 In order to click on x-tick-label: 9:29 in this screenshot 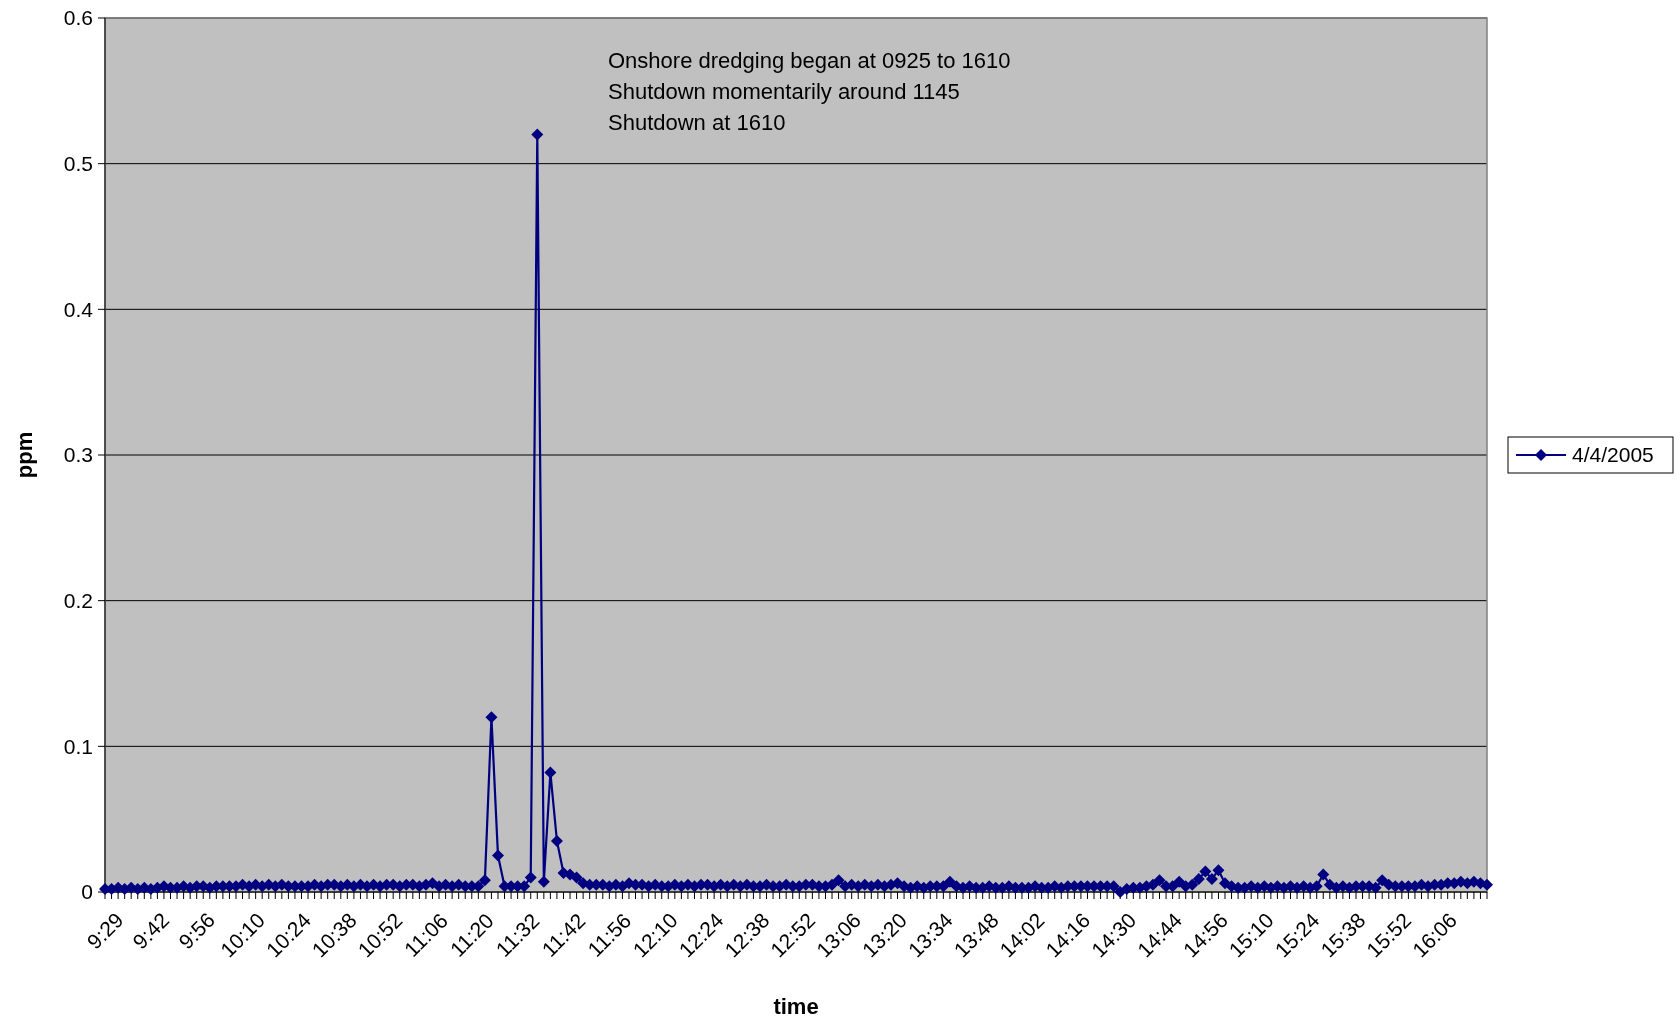, I will do `click(105, 931)`.